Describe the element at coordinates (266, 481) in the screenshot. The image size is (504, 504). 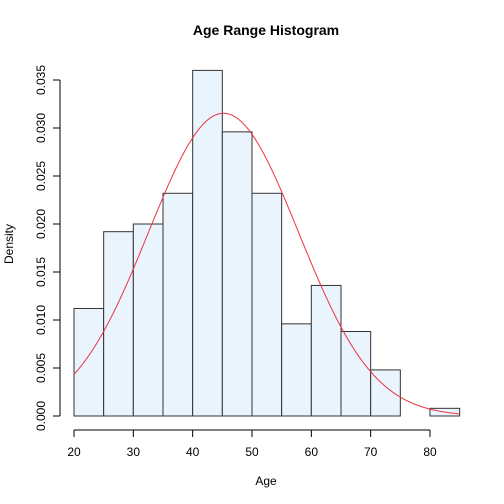
I see `x-axis-label: Age` at that location.